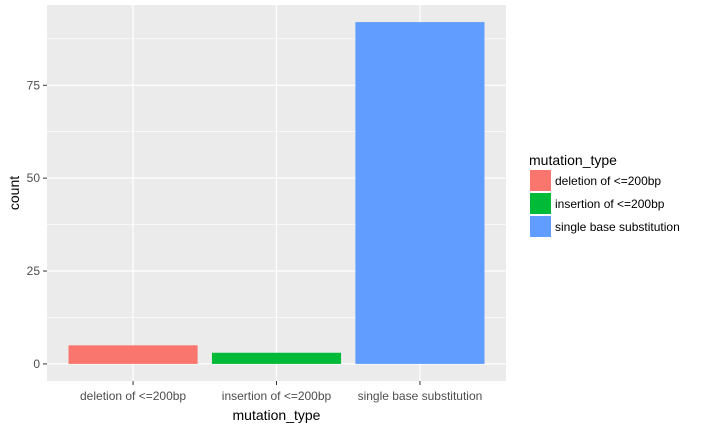 The width and height of the screenshot is (702, 429). I want to click on x-axis-title: mutation_type, so click(277, 415).